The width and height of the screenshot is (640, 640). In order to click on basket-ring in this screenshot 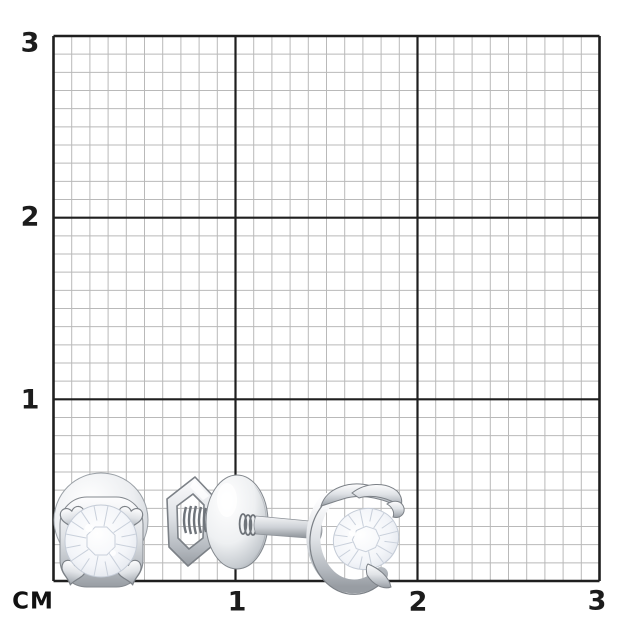, I will do `click(347, 543)`.